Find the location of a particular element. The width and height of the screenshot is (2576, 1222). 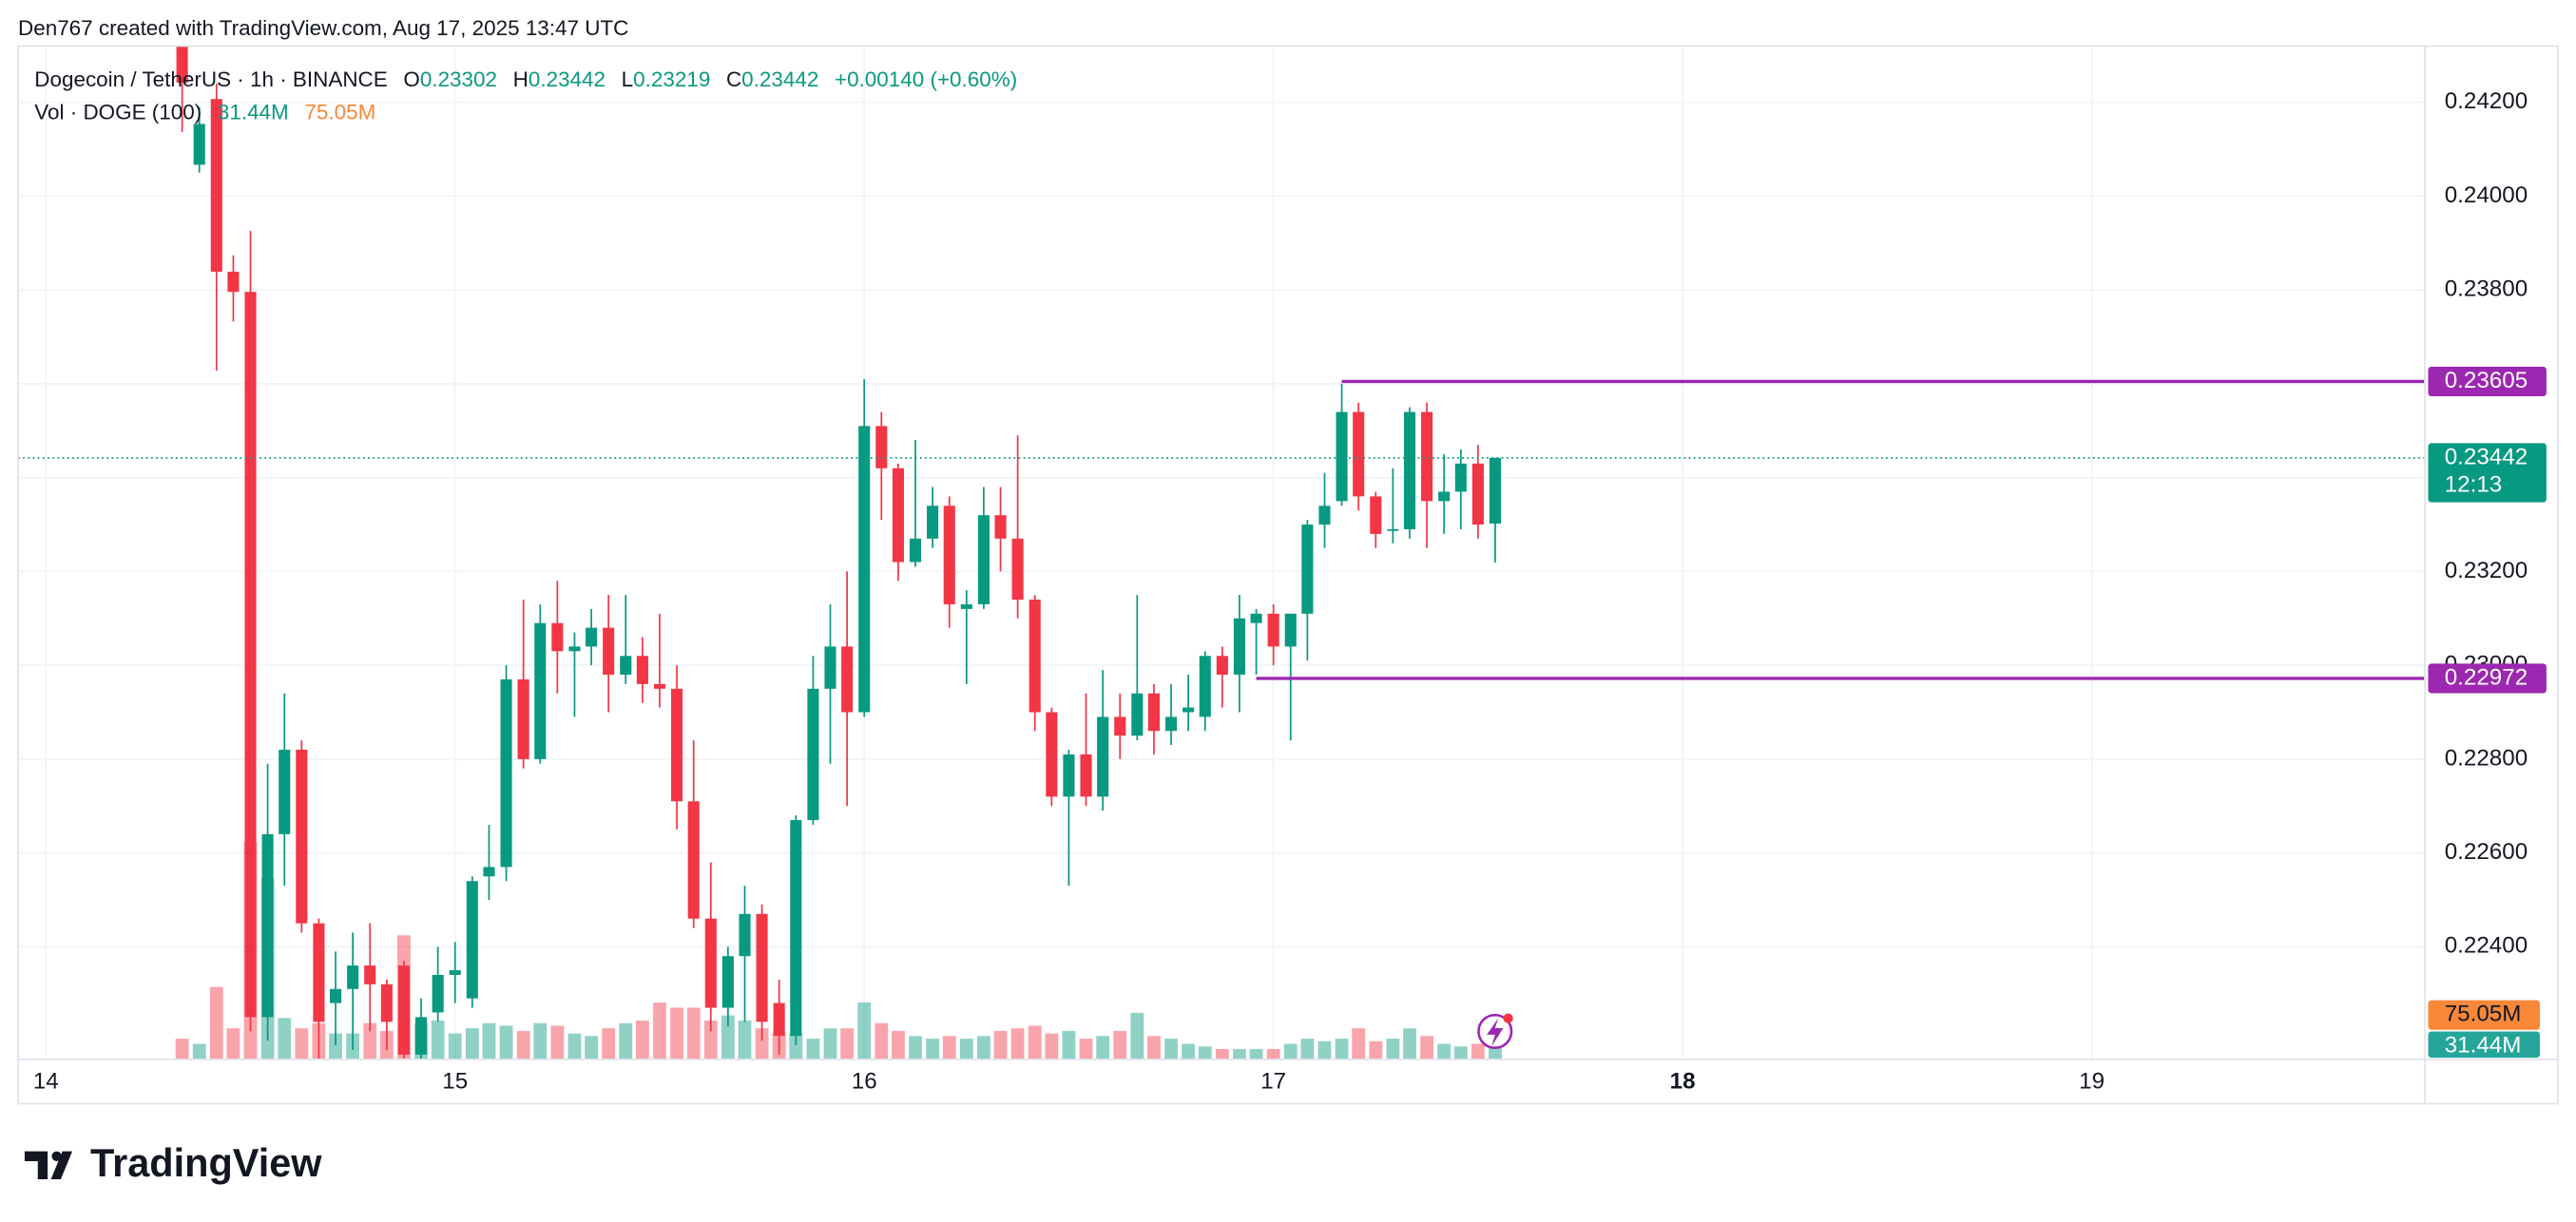

level-tag is located at coordinates (2488, 381).